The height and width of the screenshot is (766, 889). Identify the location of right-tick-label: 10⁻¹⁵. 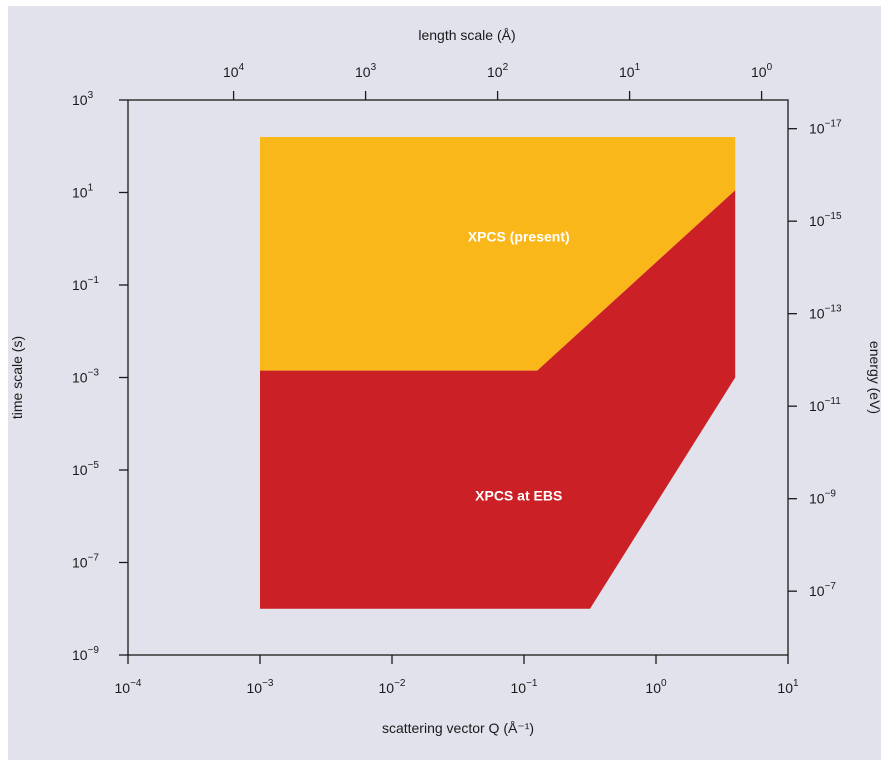
(825, 220).